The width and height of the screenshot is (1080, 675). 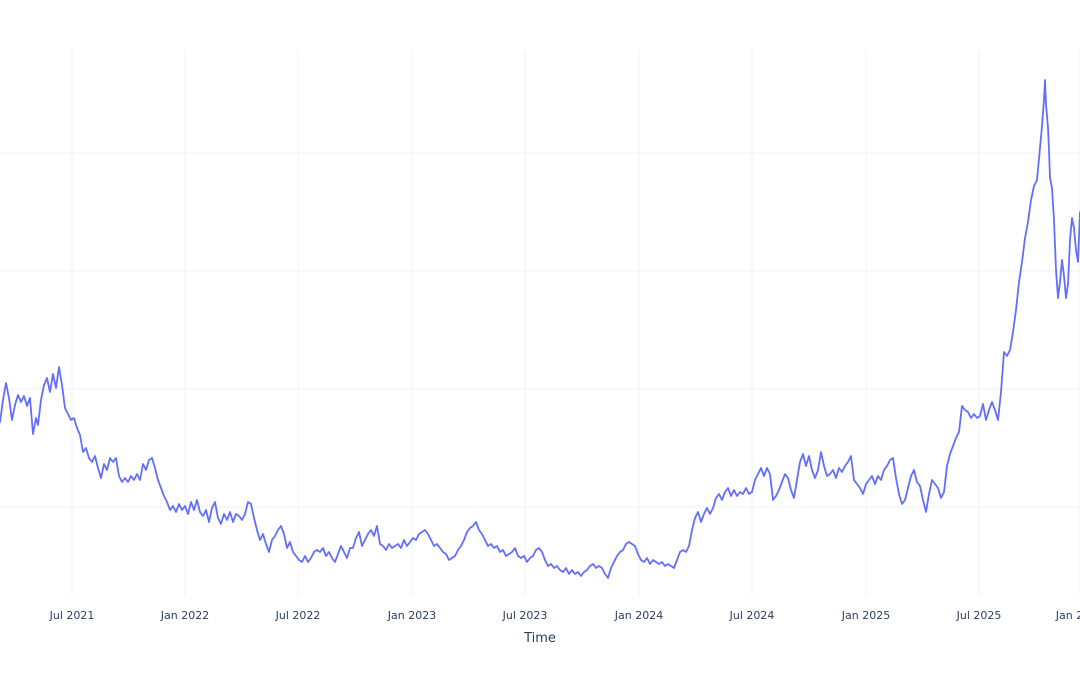 What do you see at coordinates (411, 615) in the screenshot?
I see `x-tick-label: Jan 2023` at bounding box center [411, 615].